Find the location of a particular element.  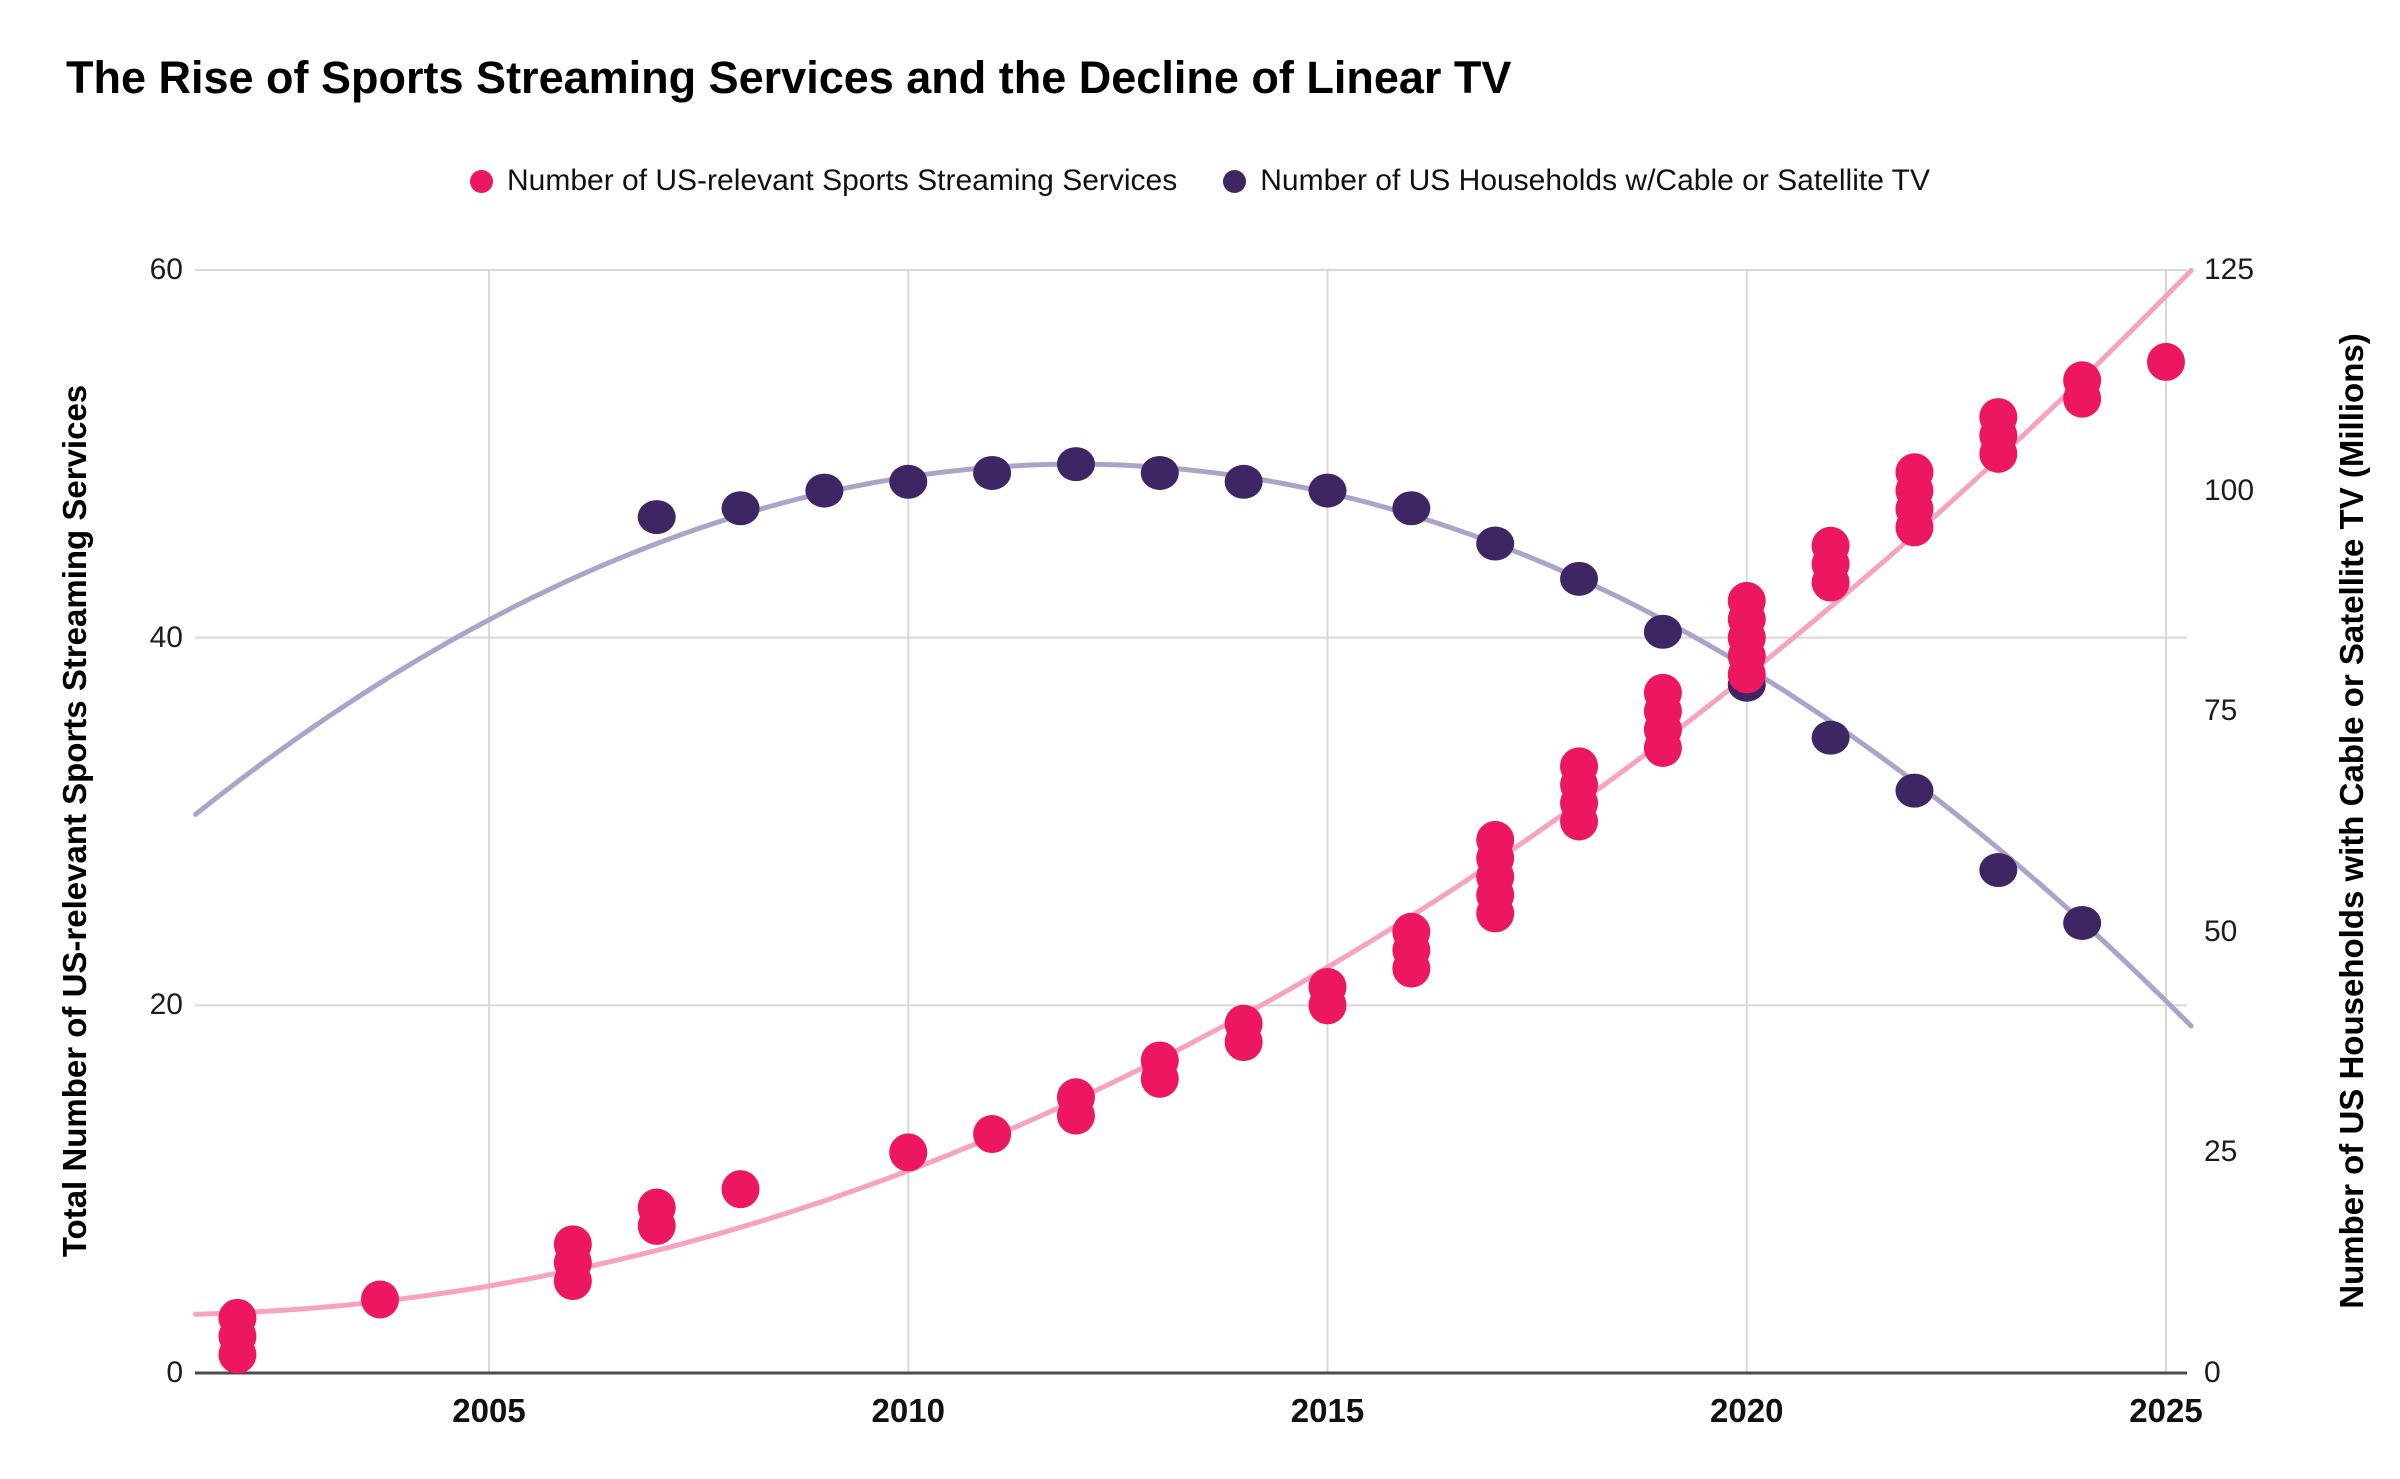

cable-series-dot-icon is located at coordinates (1235, 181).